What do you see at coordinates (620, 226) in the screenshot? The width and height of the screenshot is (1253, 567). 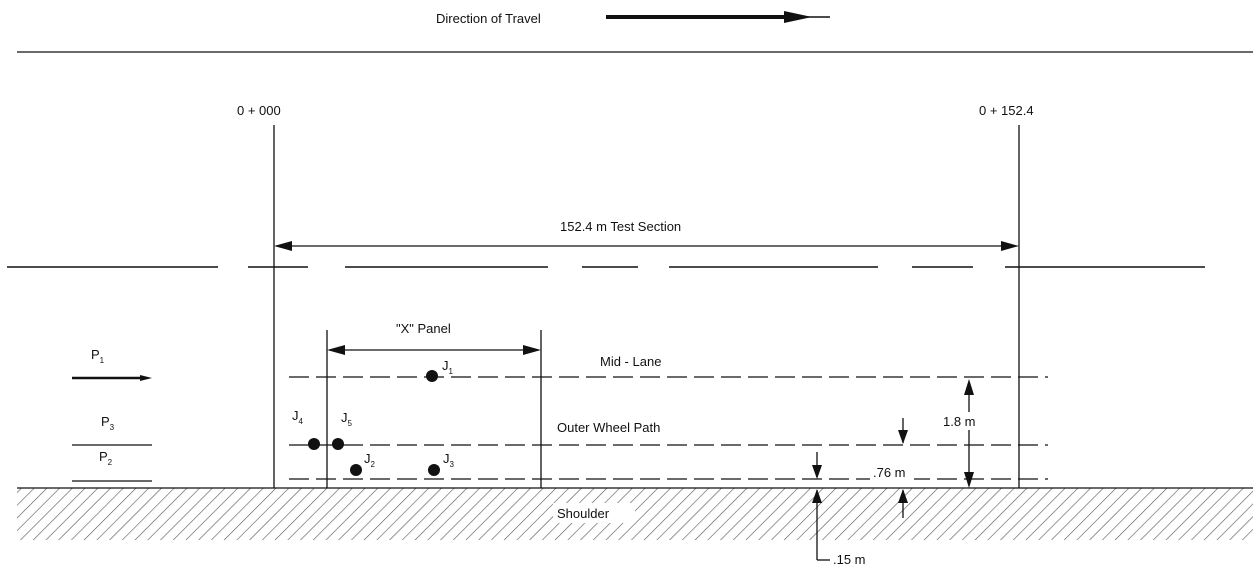 I see `test-section-label: 152.4 m Test Section` at bounding box center [620, 226].